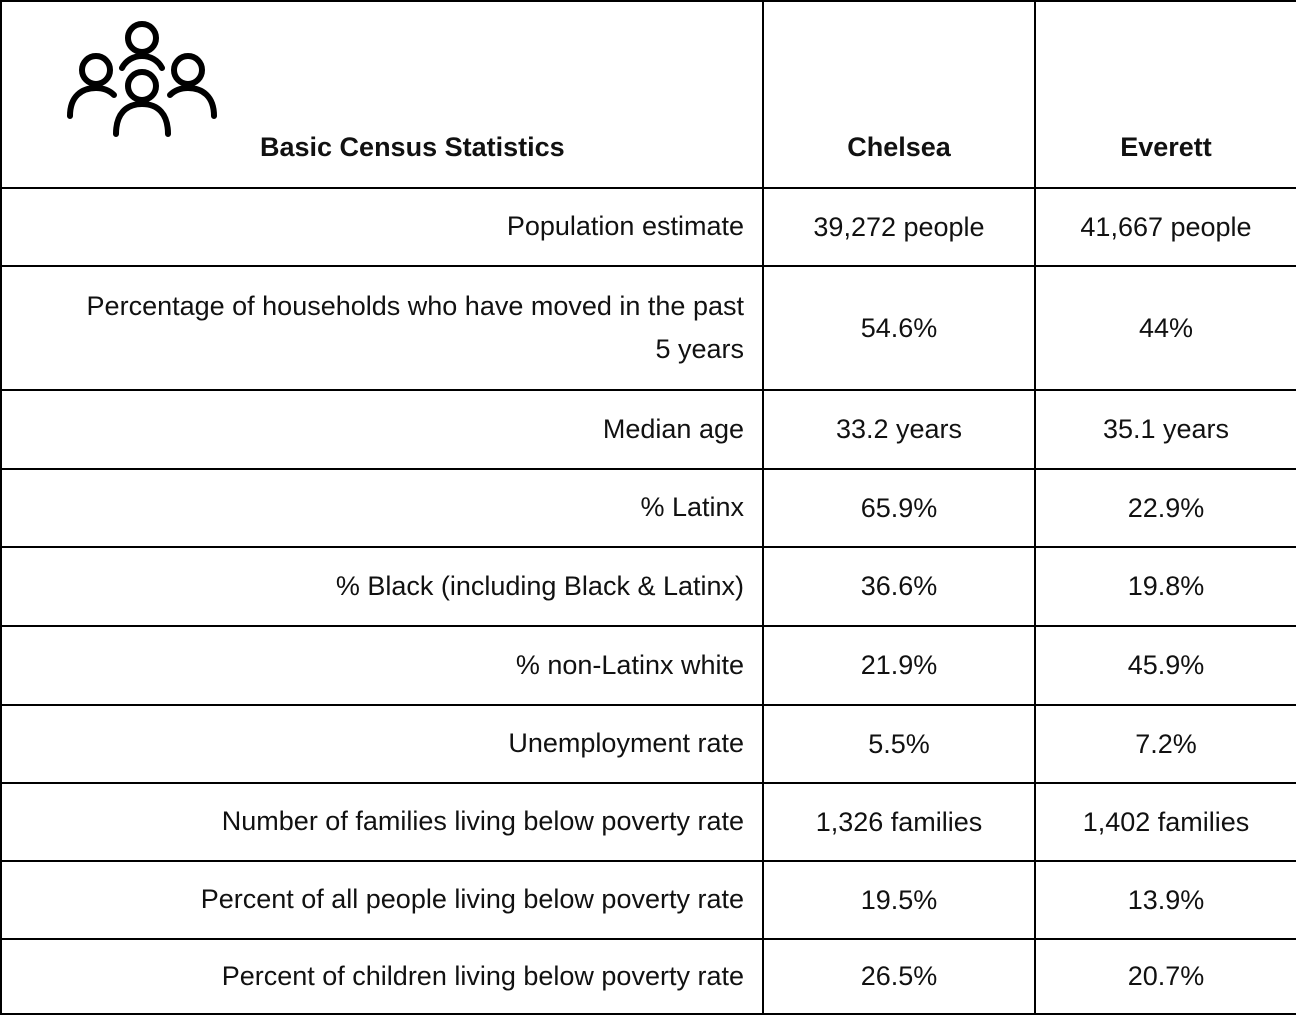 This screenshot has height=1015, width=1296. I want to click on cell-value: 20.7%, so click(1165, 976).